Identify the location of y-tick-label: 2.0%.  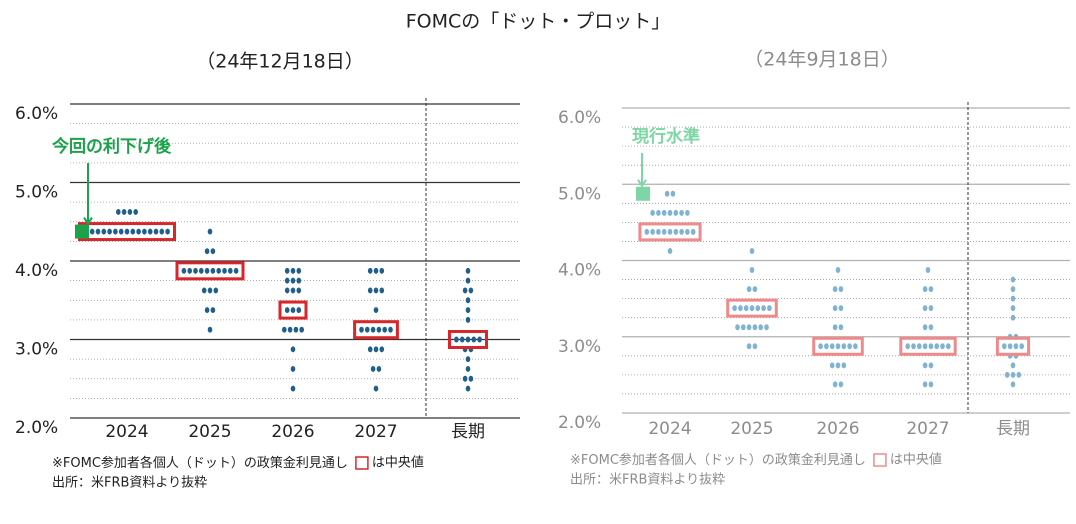
(579, 423).